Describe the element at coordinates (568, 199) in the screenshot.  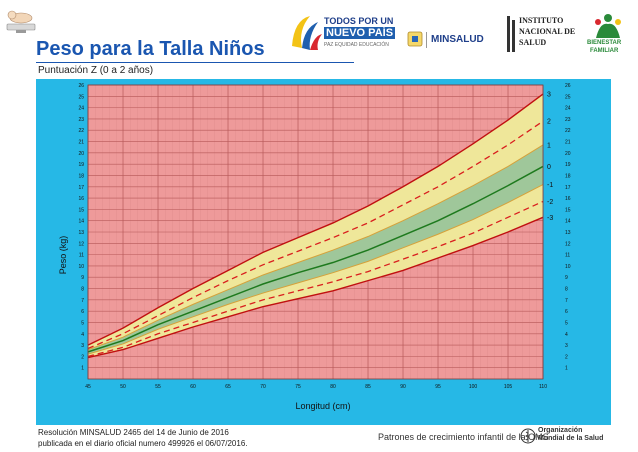
I see `y-tick-label-right: 16` at that location.